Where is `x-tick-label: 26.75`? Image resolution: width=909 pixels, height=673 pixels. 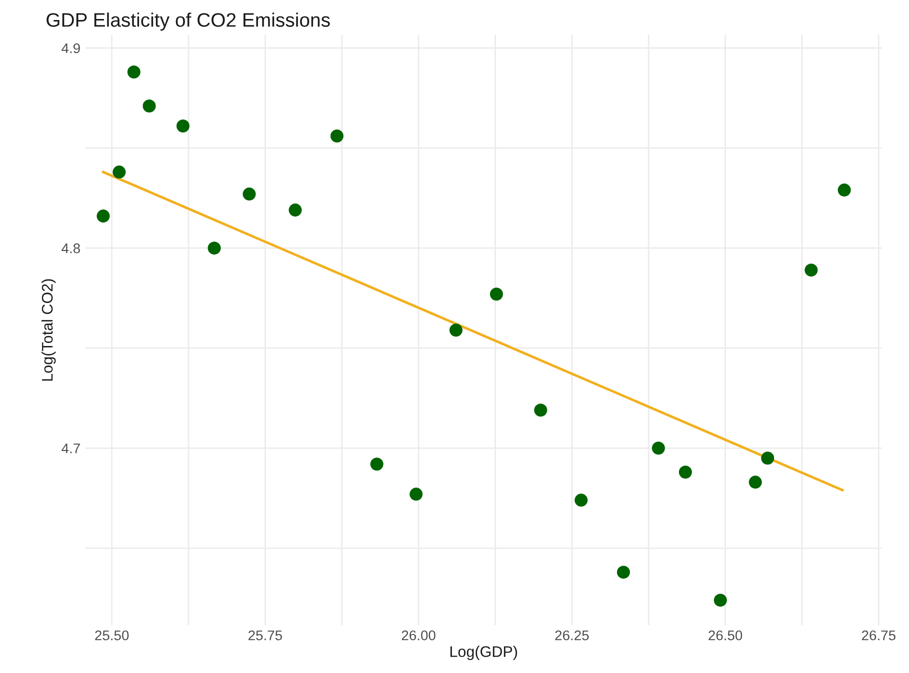
x-tick-label: 26.75 is located at coordinates (879, 635).